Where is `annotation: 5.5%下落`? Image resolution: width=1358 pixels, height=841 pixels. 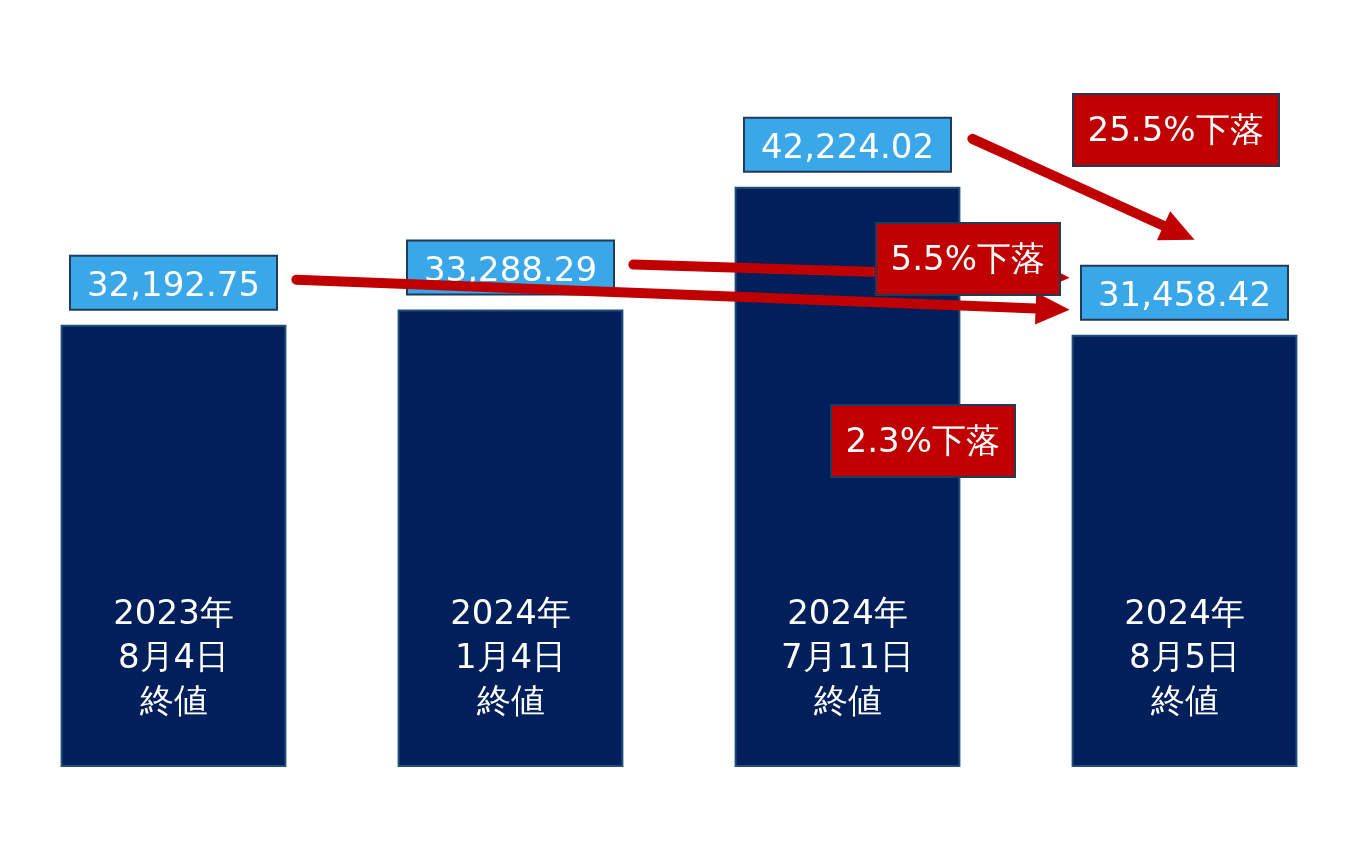
annotation: 5.5%下落 is located at coordinates (967, 259).